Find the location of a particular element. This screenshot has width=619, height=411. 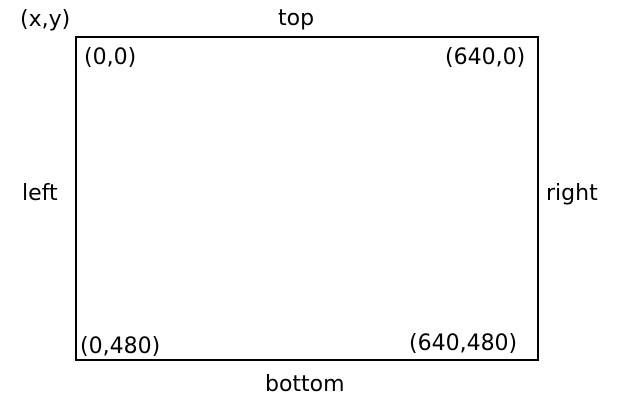

side-label-bottom: bottom is located at coordinates (305, 384).